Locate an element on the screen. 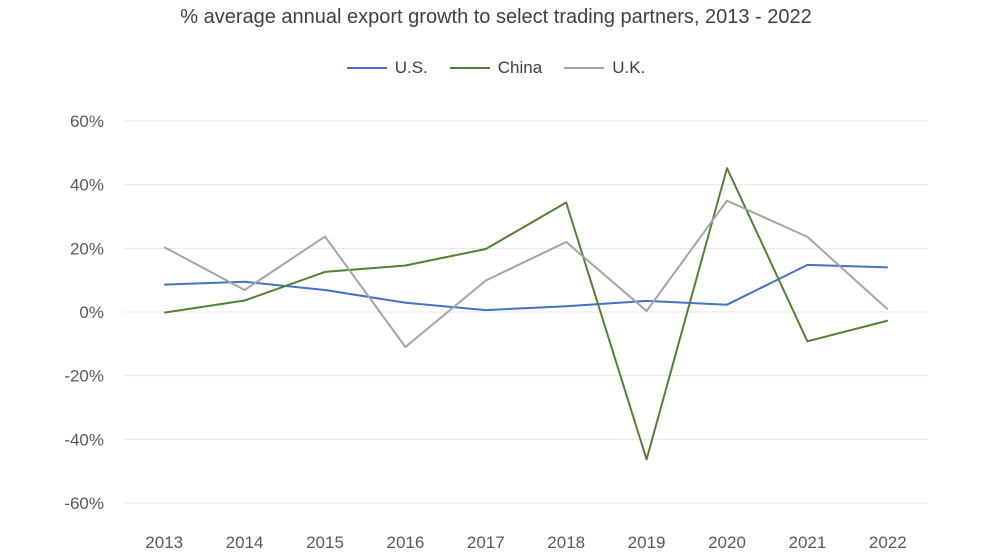 The width and height of the screenshot is (992, 558). x-tick-label: 2015 is located at coordinates (325, 542).